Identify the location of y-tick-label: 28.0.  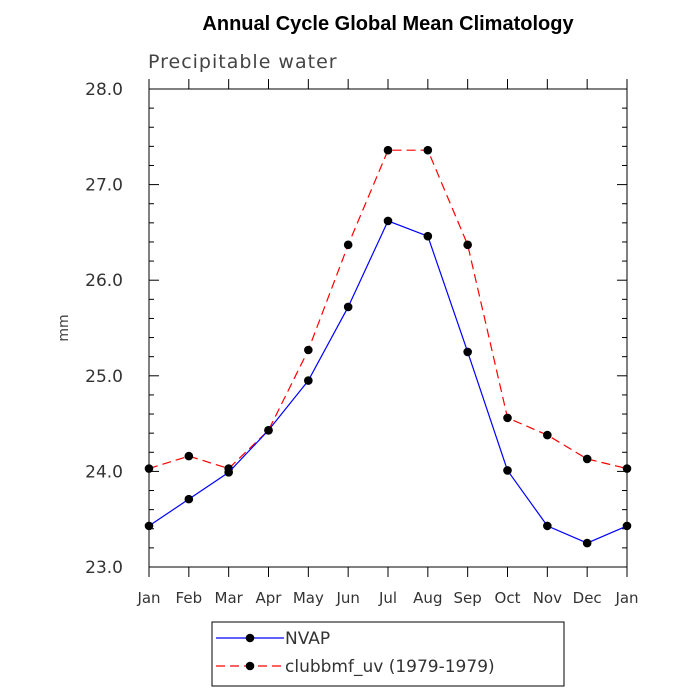
(104, 90).